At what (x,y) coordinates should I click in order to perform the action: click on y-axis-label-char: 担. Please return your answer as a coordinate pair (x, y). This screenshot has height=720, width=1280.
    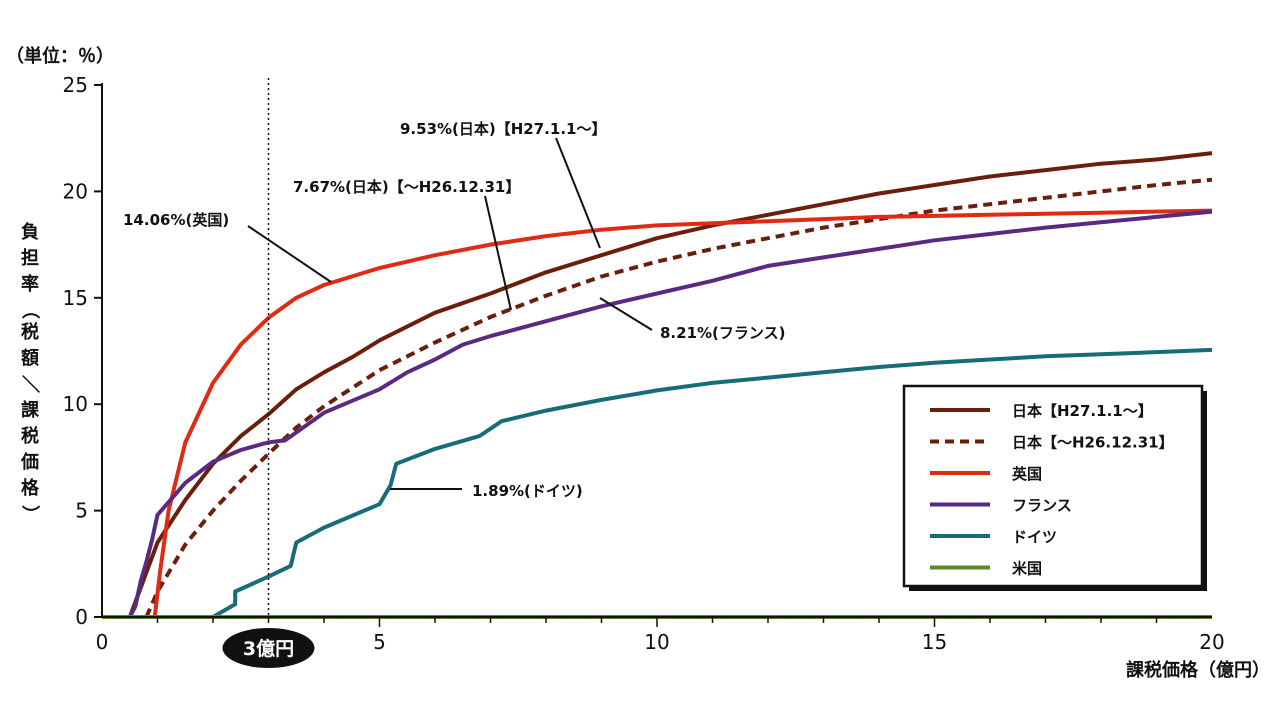
    Looking at the image, I should click on (30, 258).